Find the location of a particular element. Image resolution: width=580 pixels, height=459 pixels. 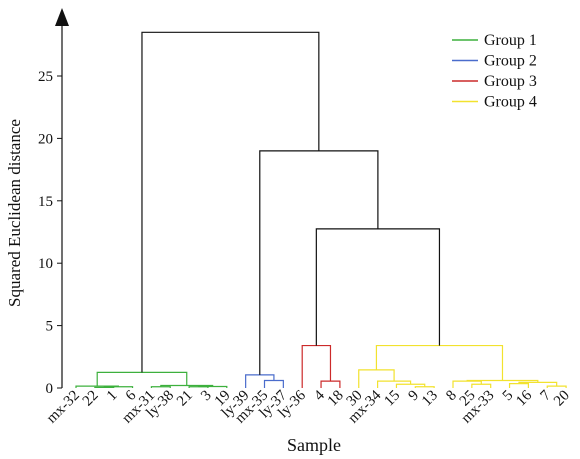

legend-label: Group 4 is located at coordinates (510, 102).